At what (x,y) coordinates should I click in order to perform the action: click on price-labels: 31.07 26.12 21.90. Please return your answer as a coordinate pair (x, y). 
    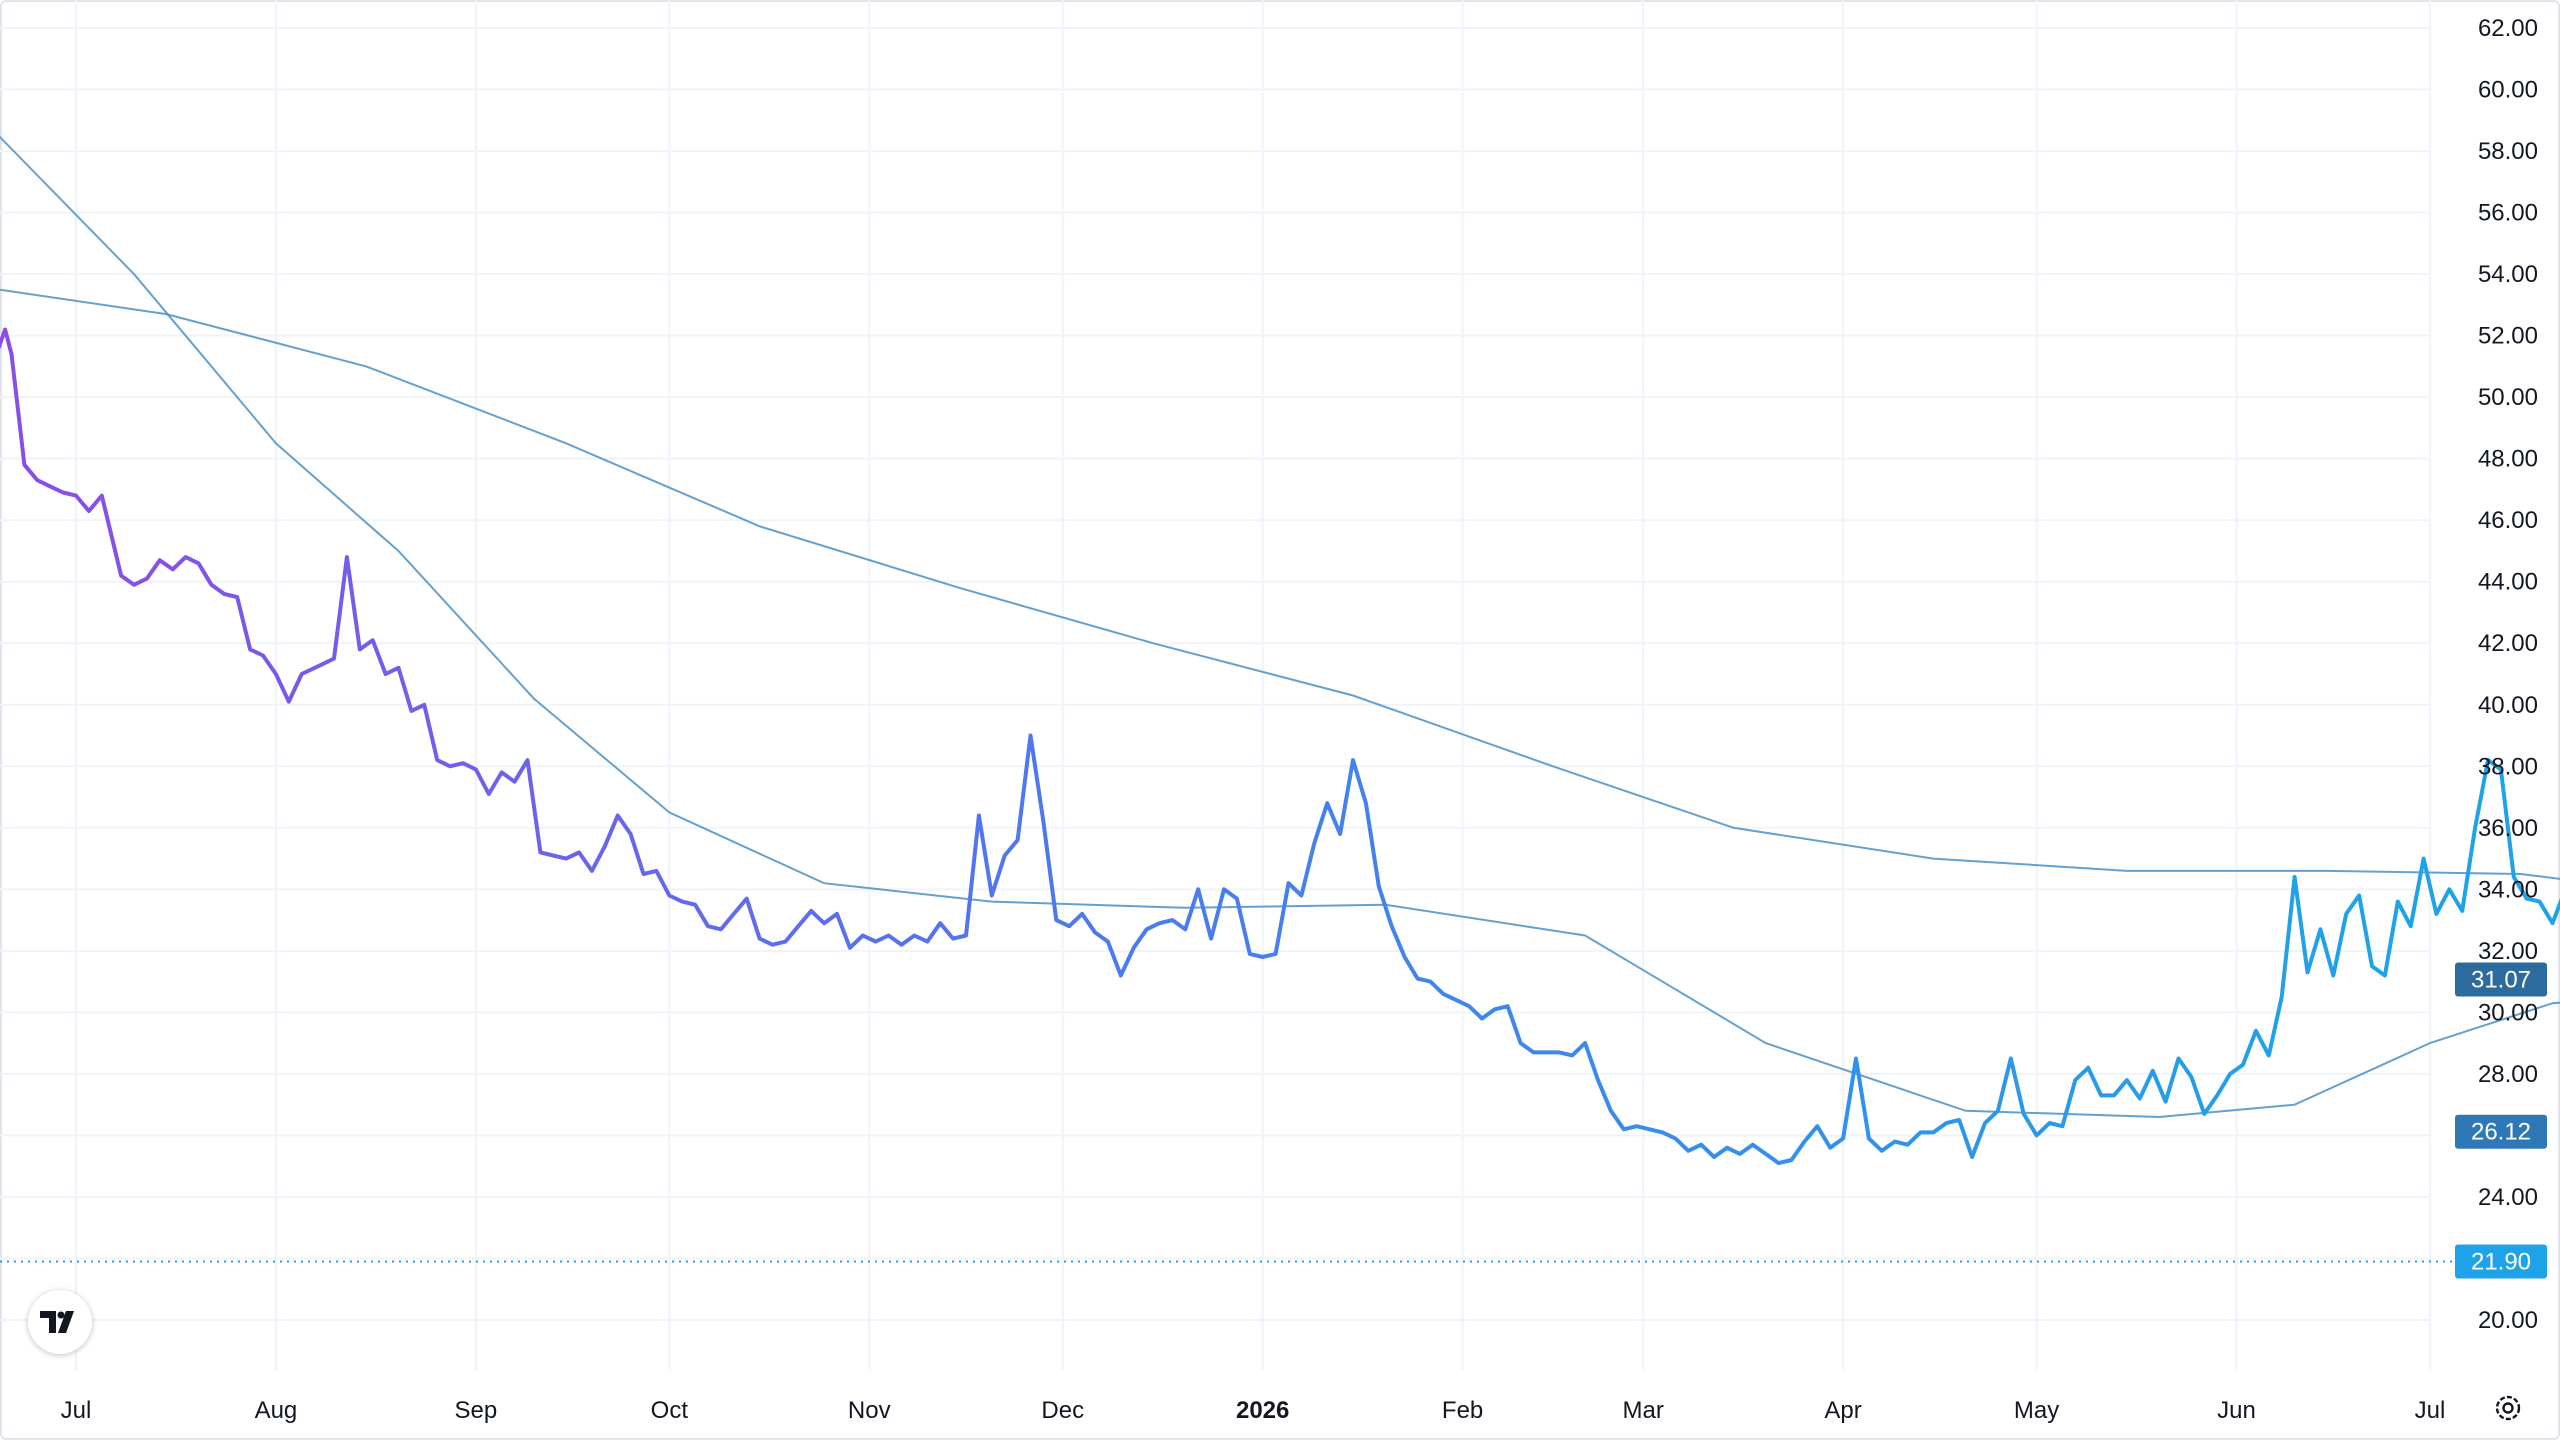
    Looking at the image, I should click on (2501, 1120).